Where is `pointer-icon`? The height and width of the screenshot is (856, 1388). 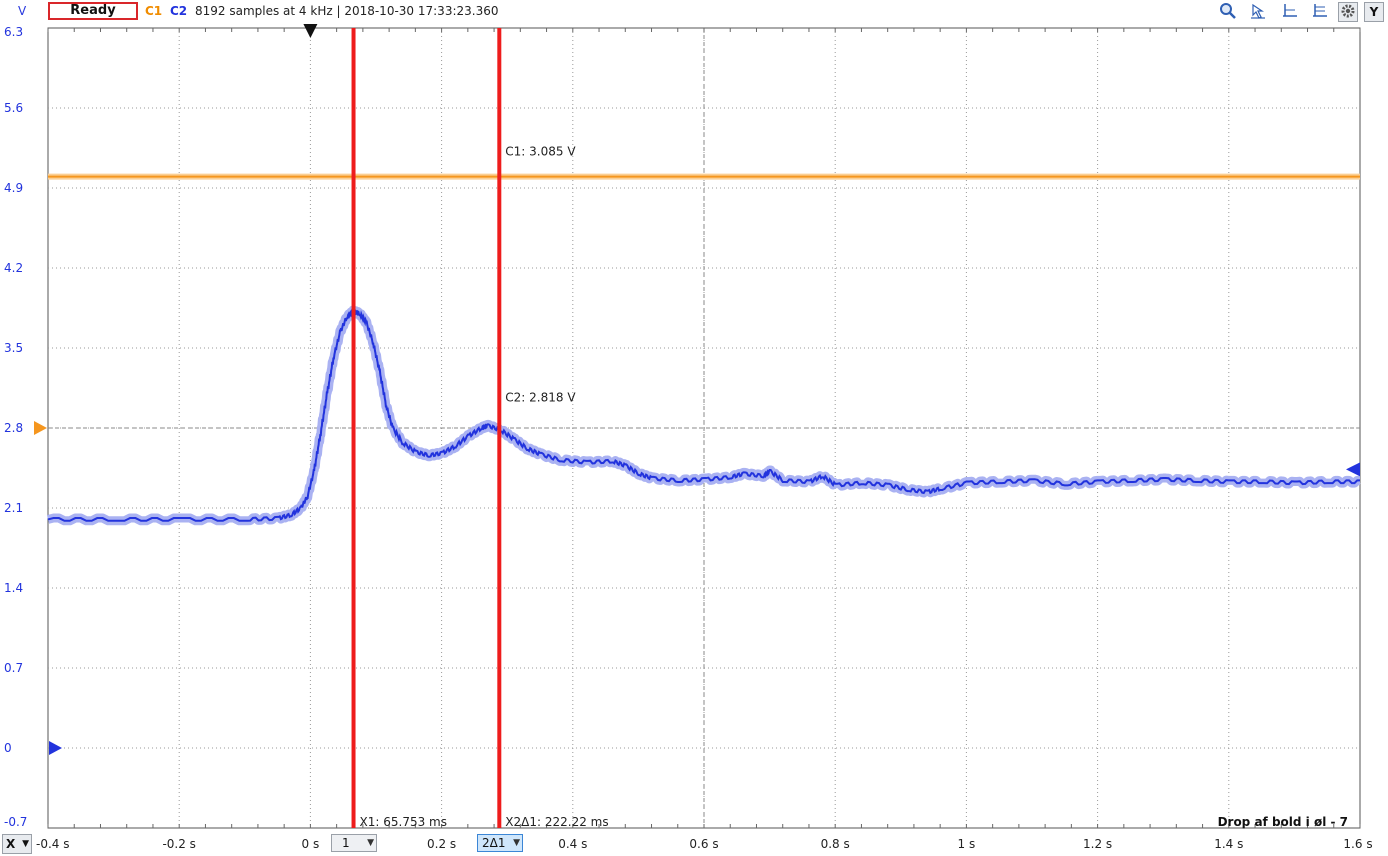
pointer-icon is located at coordinates (1258, 12).